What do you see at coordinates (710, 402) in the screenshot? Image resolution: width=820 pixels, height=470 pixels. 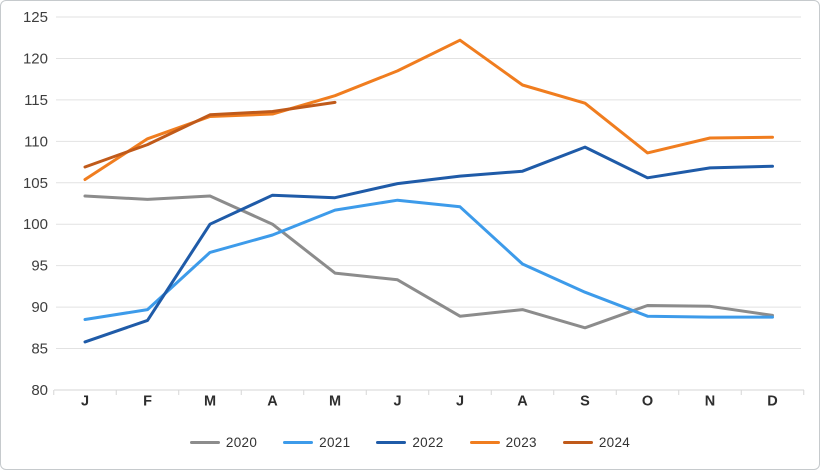 I see `x-axis-label: N` at bounding box center [710, 402].